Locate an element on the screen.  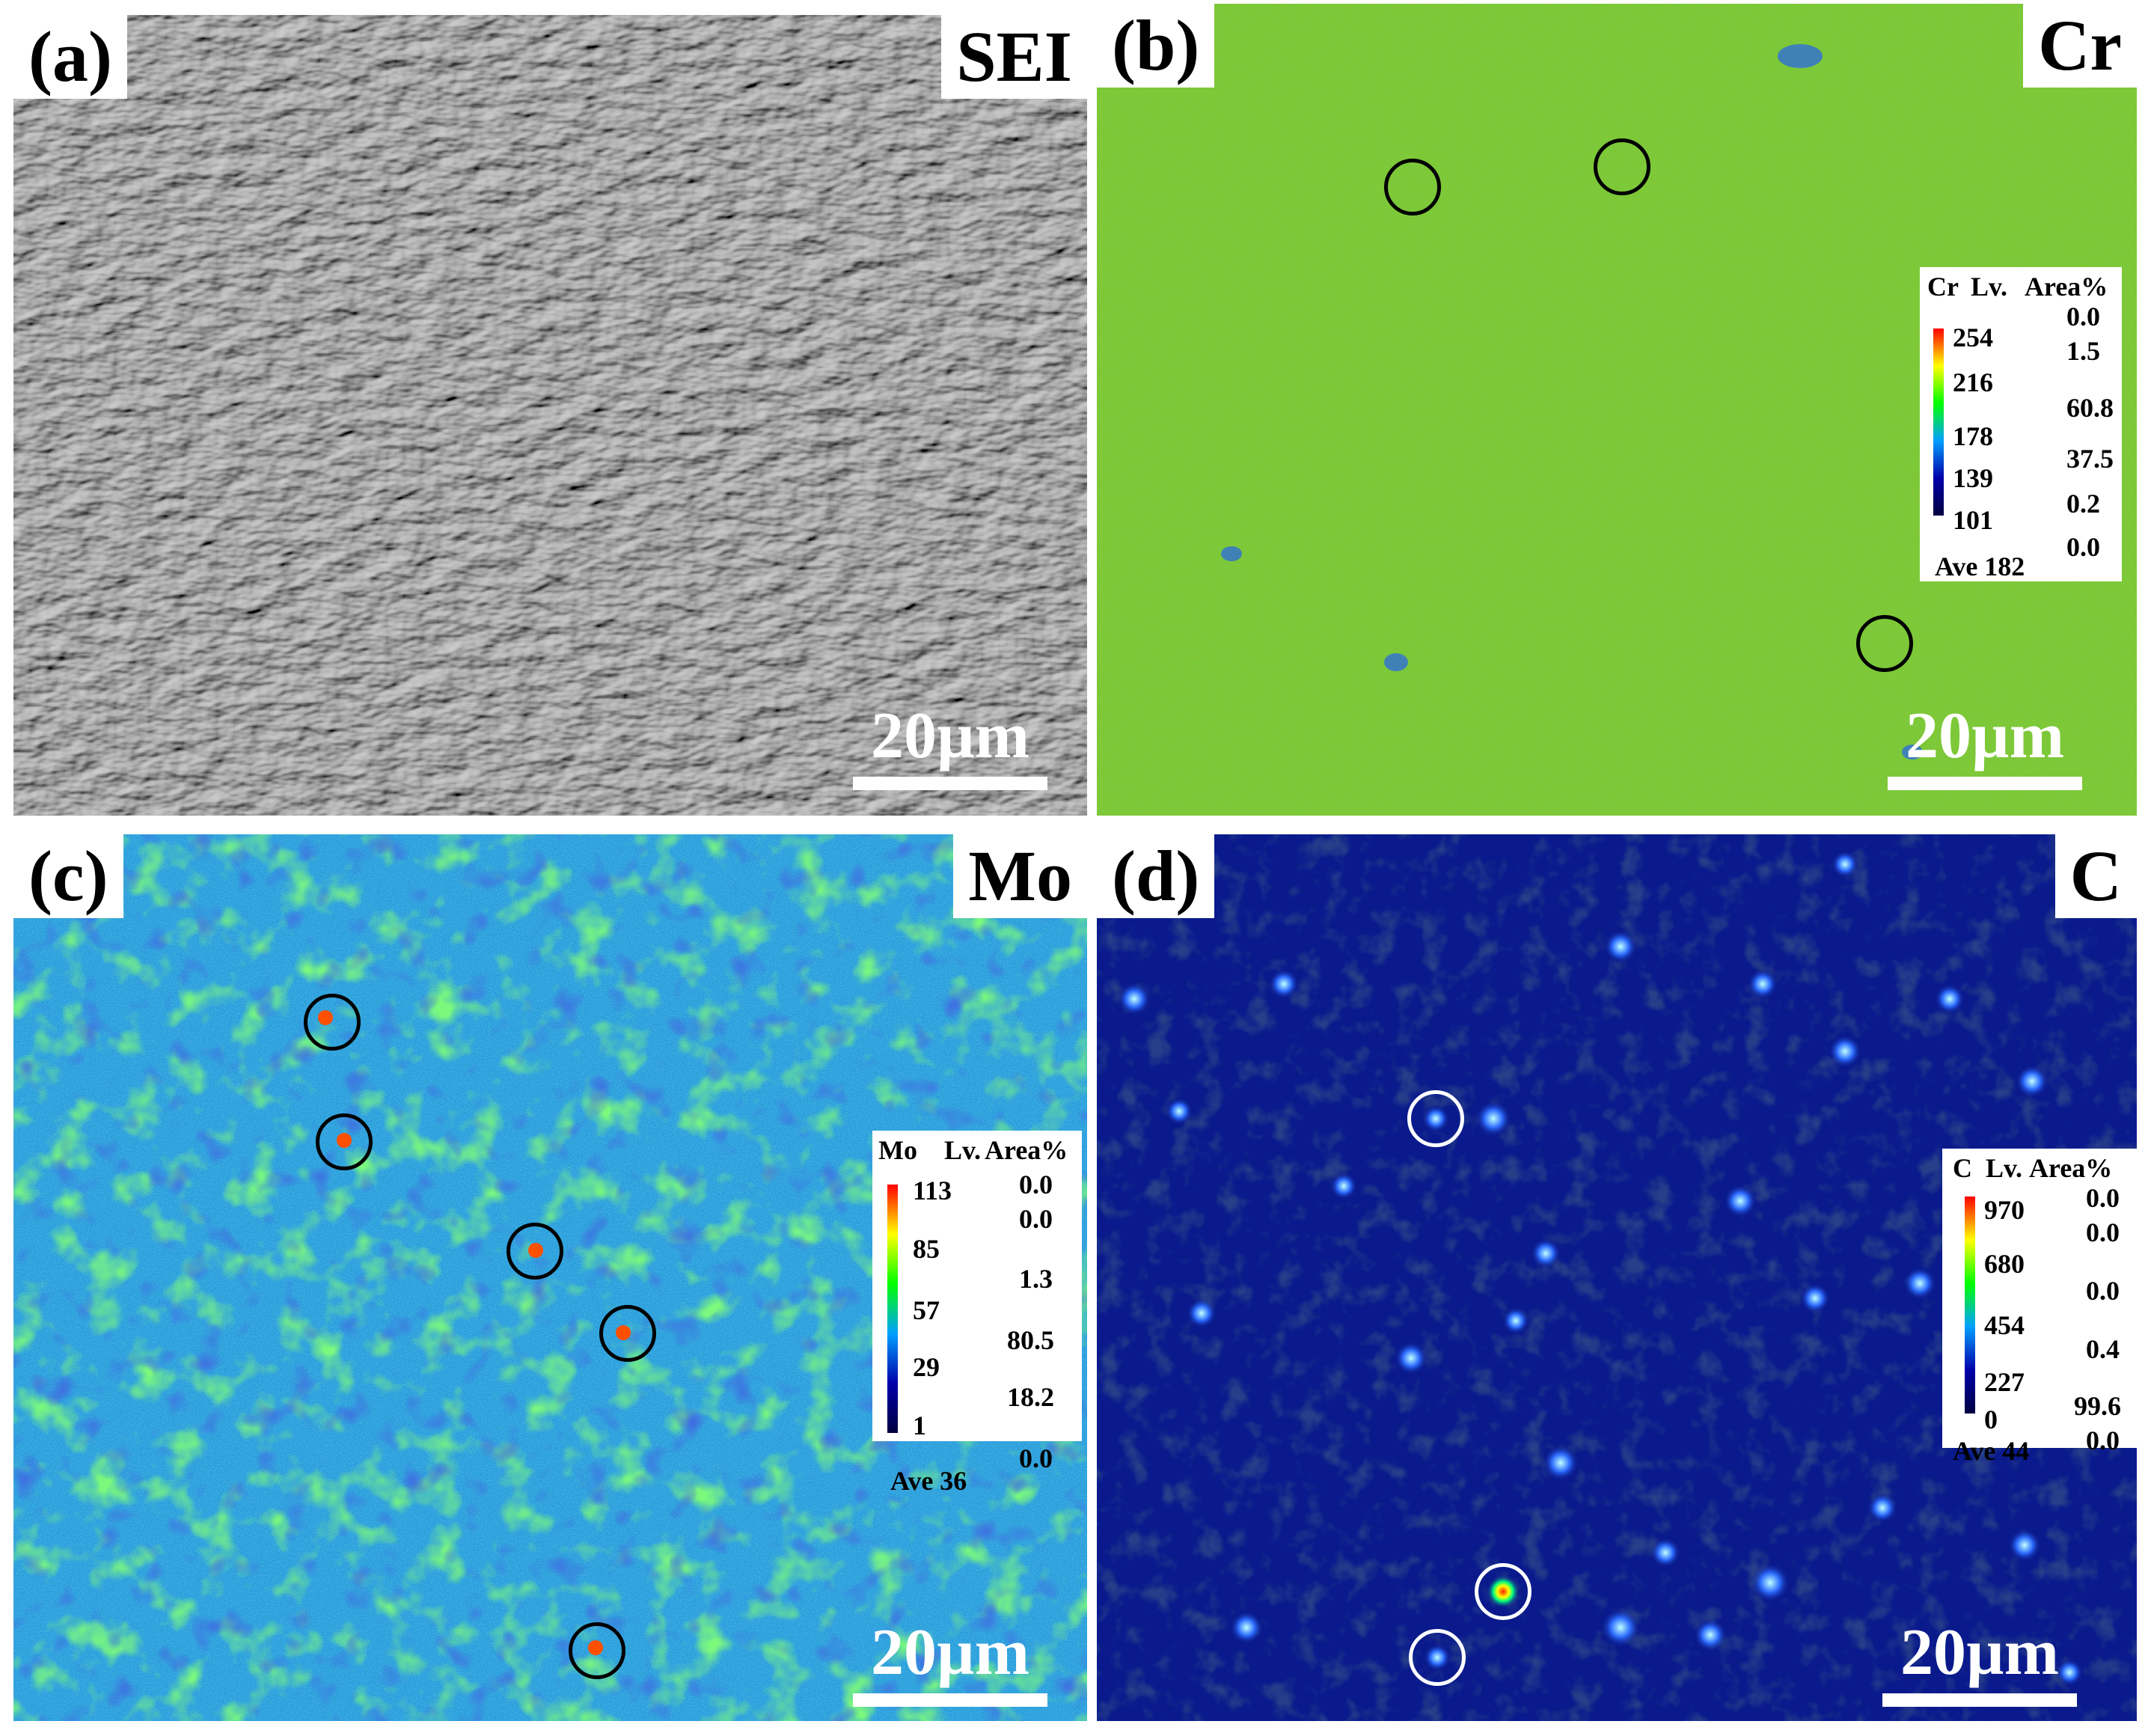
legend-level: 85 is located at coordinates (927, 1249).